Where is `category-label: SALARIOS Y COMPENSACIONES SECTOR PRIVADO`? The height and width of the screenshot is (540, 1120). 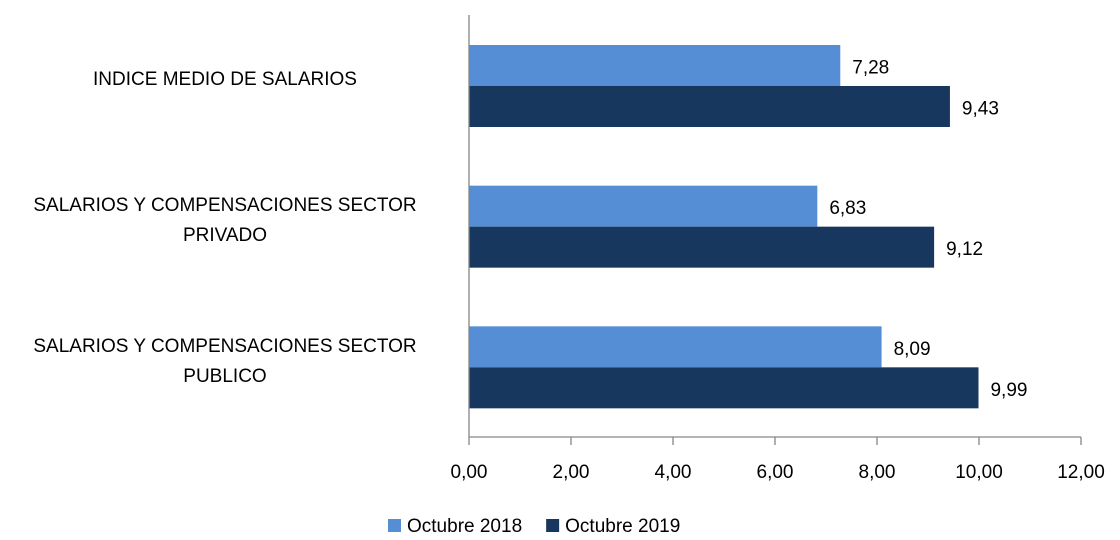
category-label: SALARIOS Y COMPENSACIONES SECTOR PRIVADO is located at coordinates (225, 220).